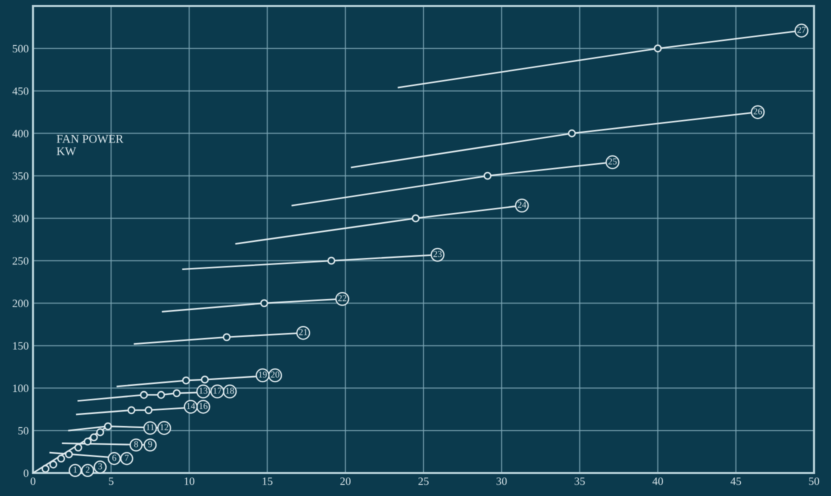 The width and height of the screenshot is (831, 496). What do you see at coordinates (522, 205) in the screenshot?
I see `annotation: 24` at bounding box center [522, 205].